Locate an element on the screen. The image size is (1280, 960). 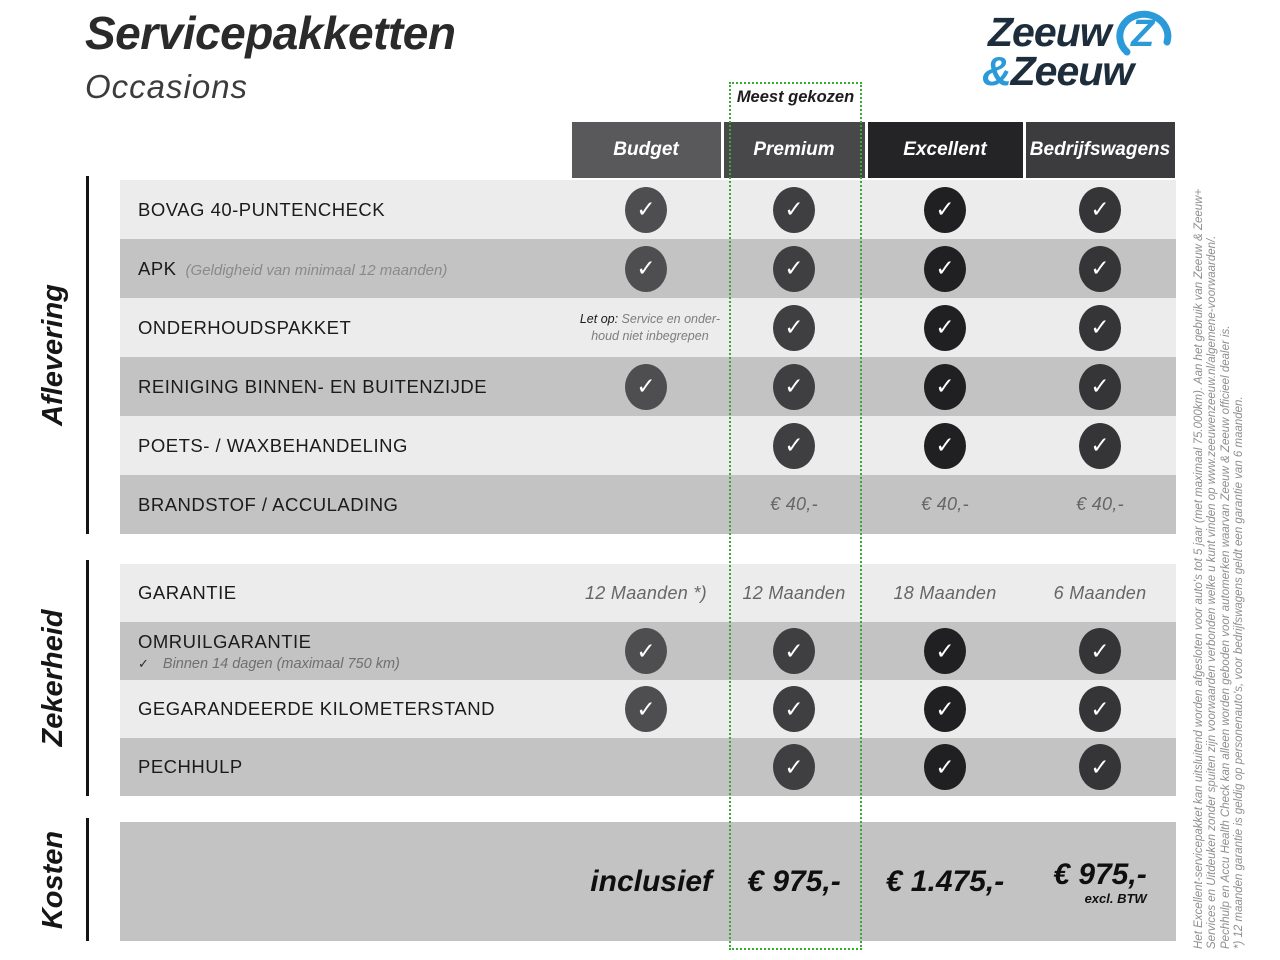
logo-text-bottom: Zeeuw is located at coordinates (1072, 71).